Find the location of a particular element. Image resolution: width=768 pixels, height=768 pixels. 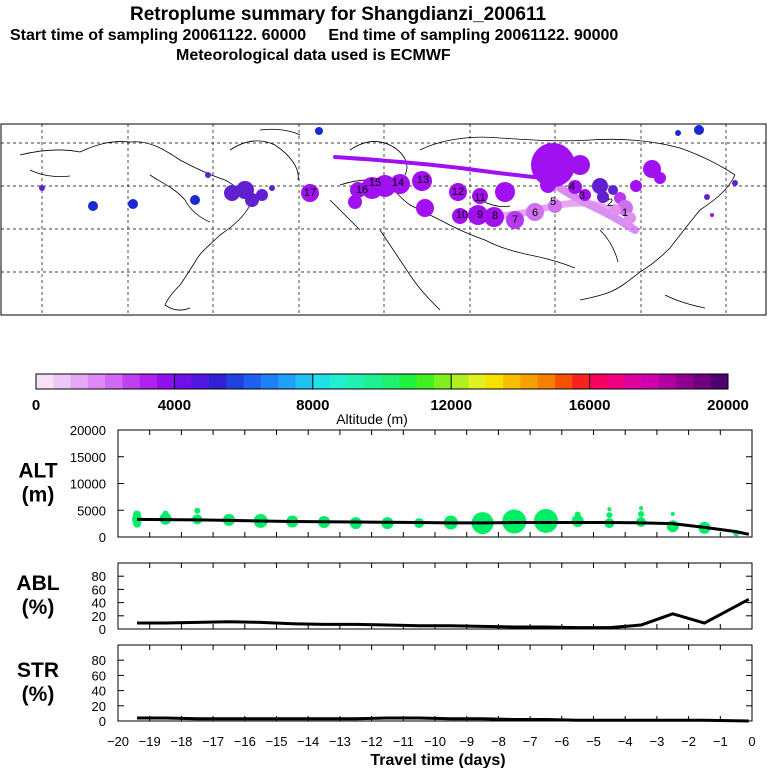

y-tick-label: 20 is located at coordinates (99, 616).